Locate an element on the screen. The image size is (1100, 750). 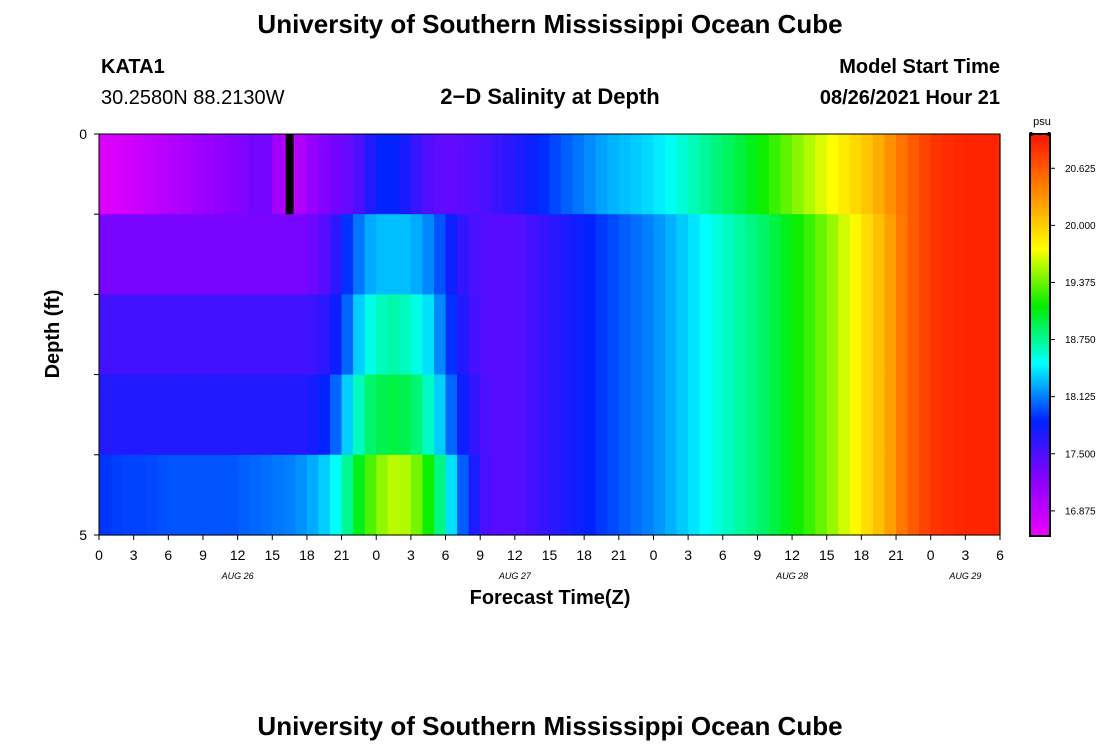
colorbar-tick-label: 20.000 is located at coordinates (1080, 226).